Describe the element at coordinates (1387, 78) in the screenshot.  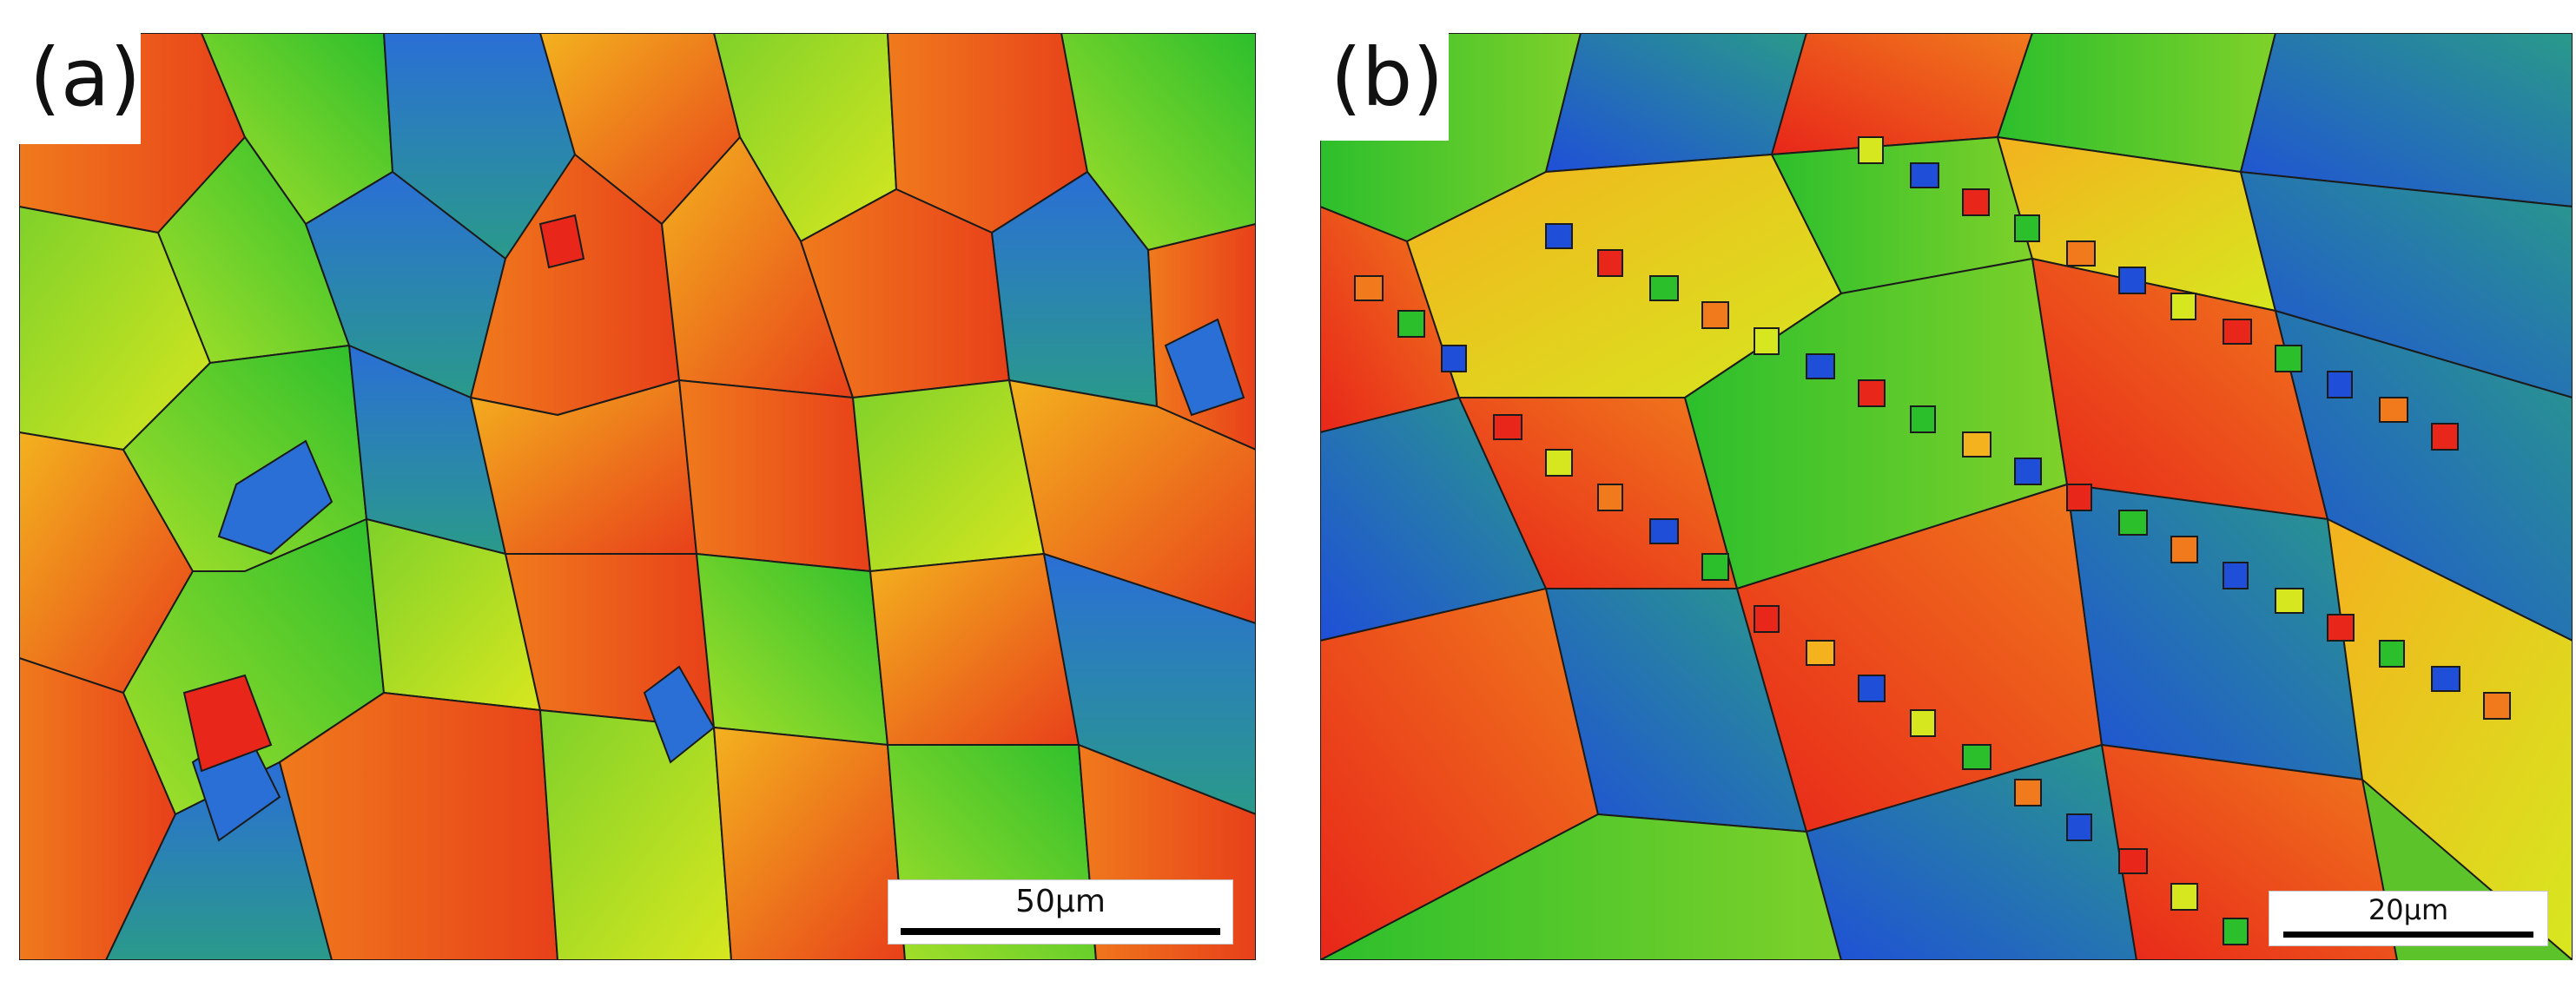
I see `panel-b-label: (b)` at that location.